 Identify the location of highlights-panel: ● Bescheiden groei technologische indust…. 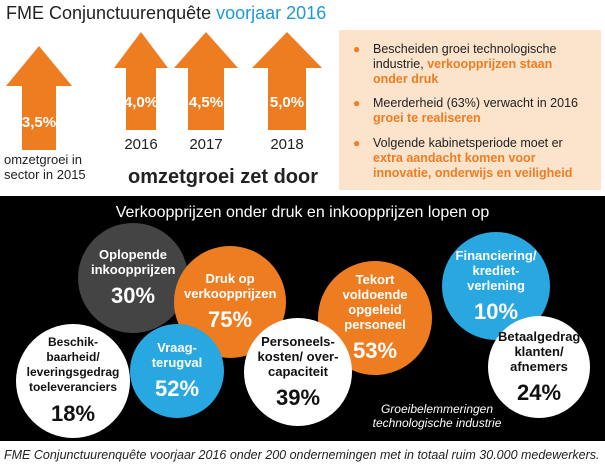
(470, 110).